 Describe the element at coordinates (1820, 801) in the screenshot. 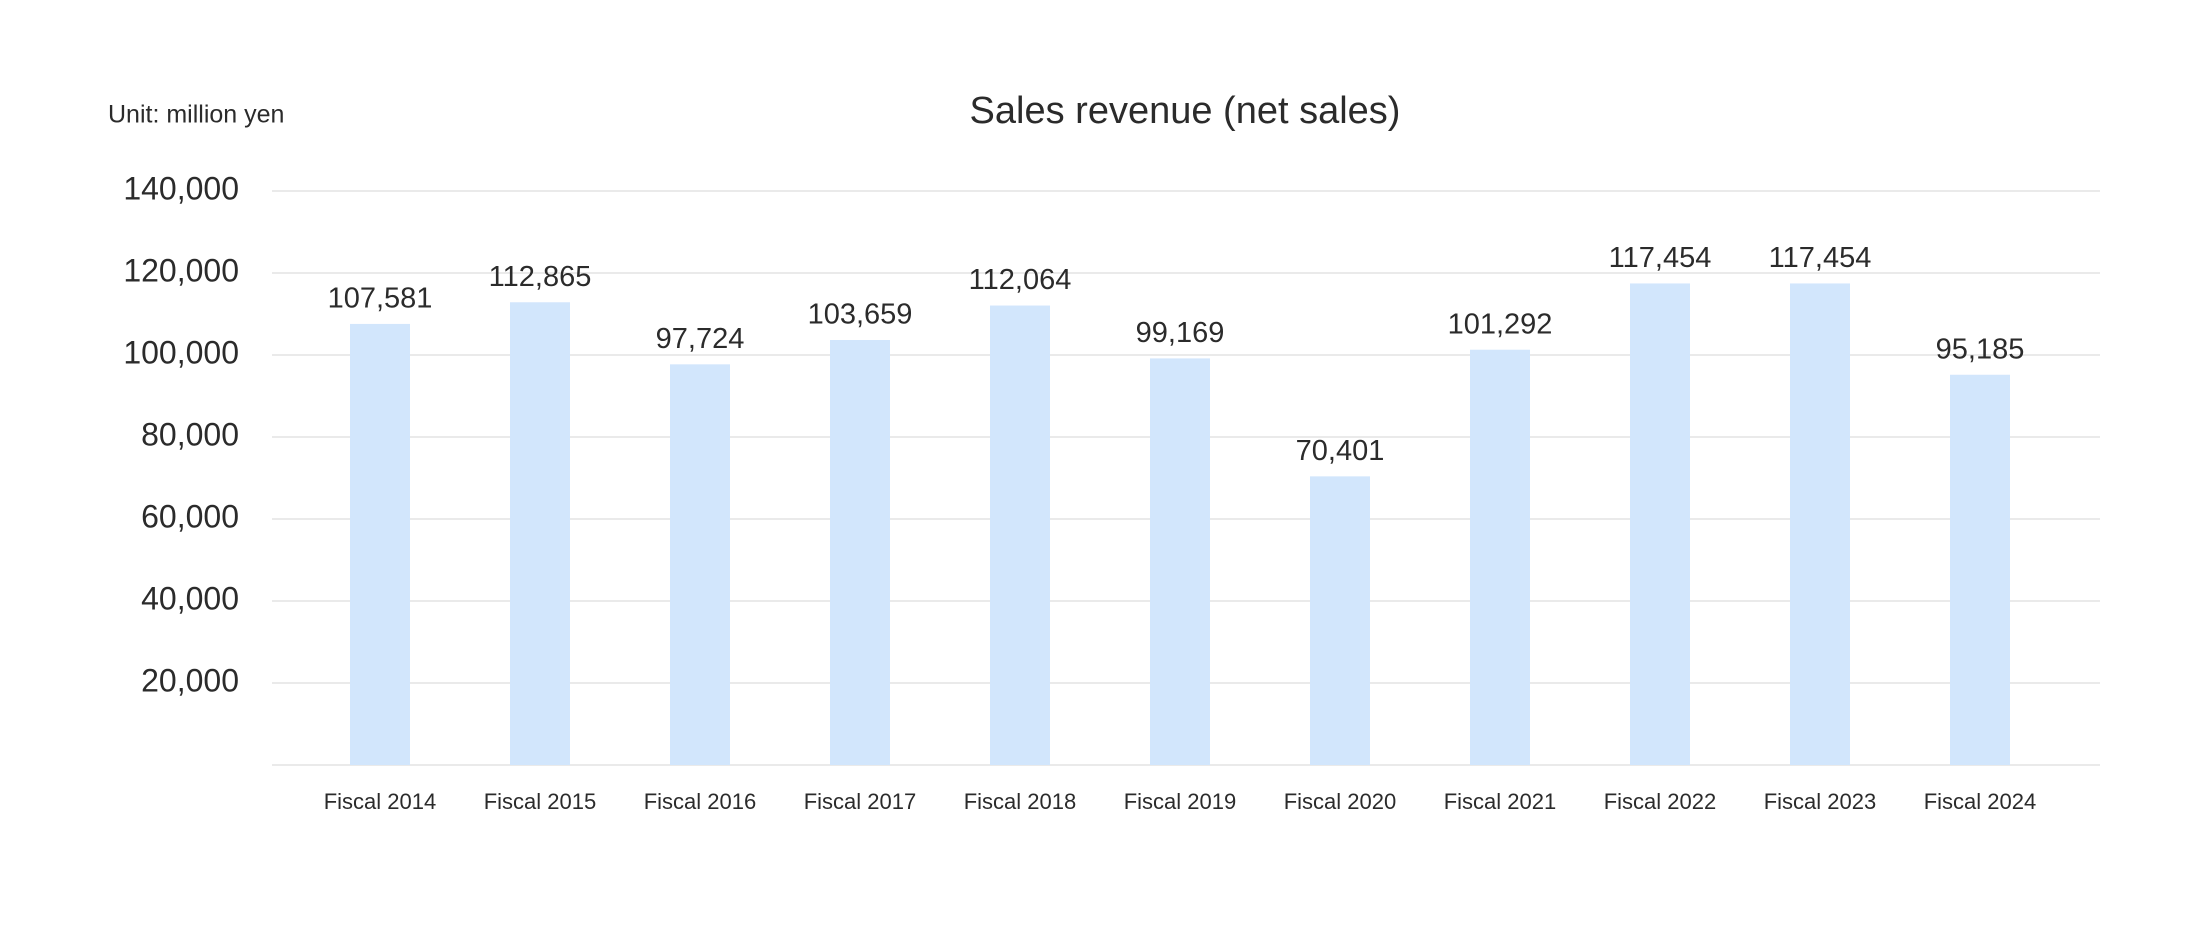

I see `x-tick-label: Fiscal 2023` at that location.